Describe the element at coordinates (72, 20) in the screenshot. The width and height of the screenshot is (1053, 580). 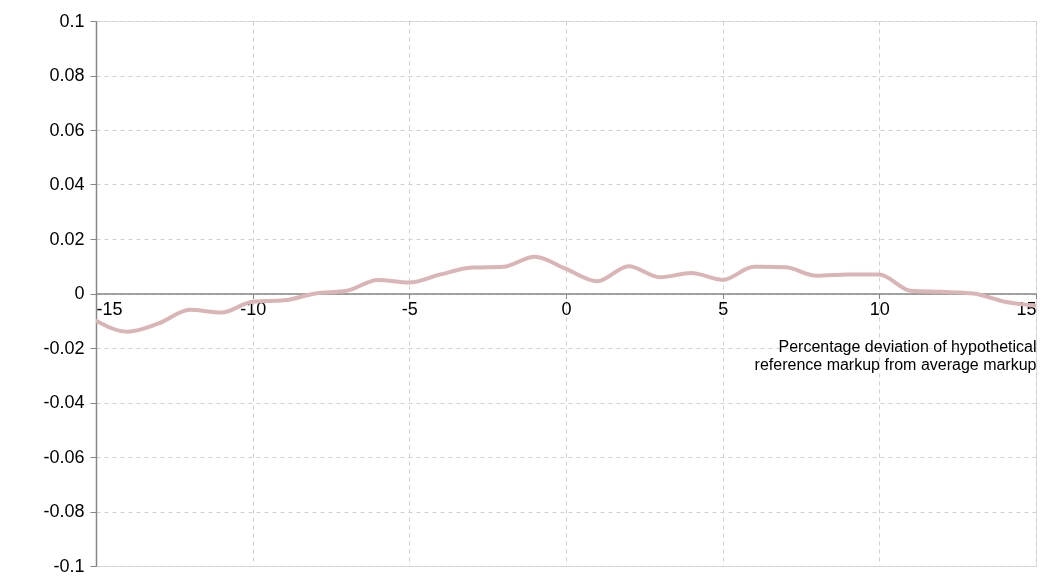
I see `y-tick-label: 0.1` at that location.